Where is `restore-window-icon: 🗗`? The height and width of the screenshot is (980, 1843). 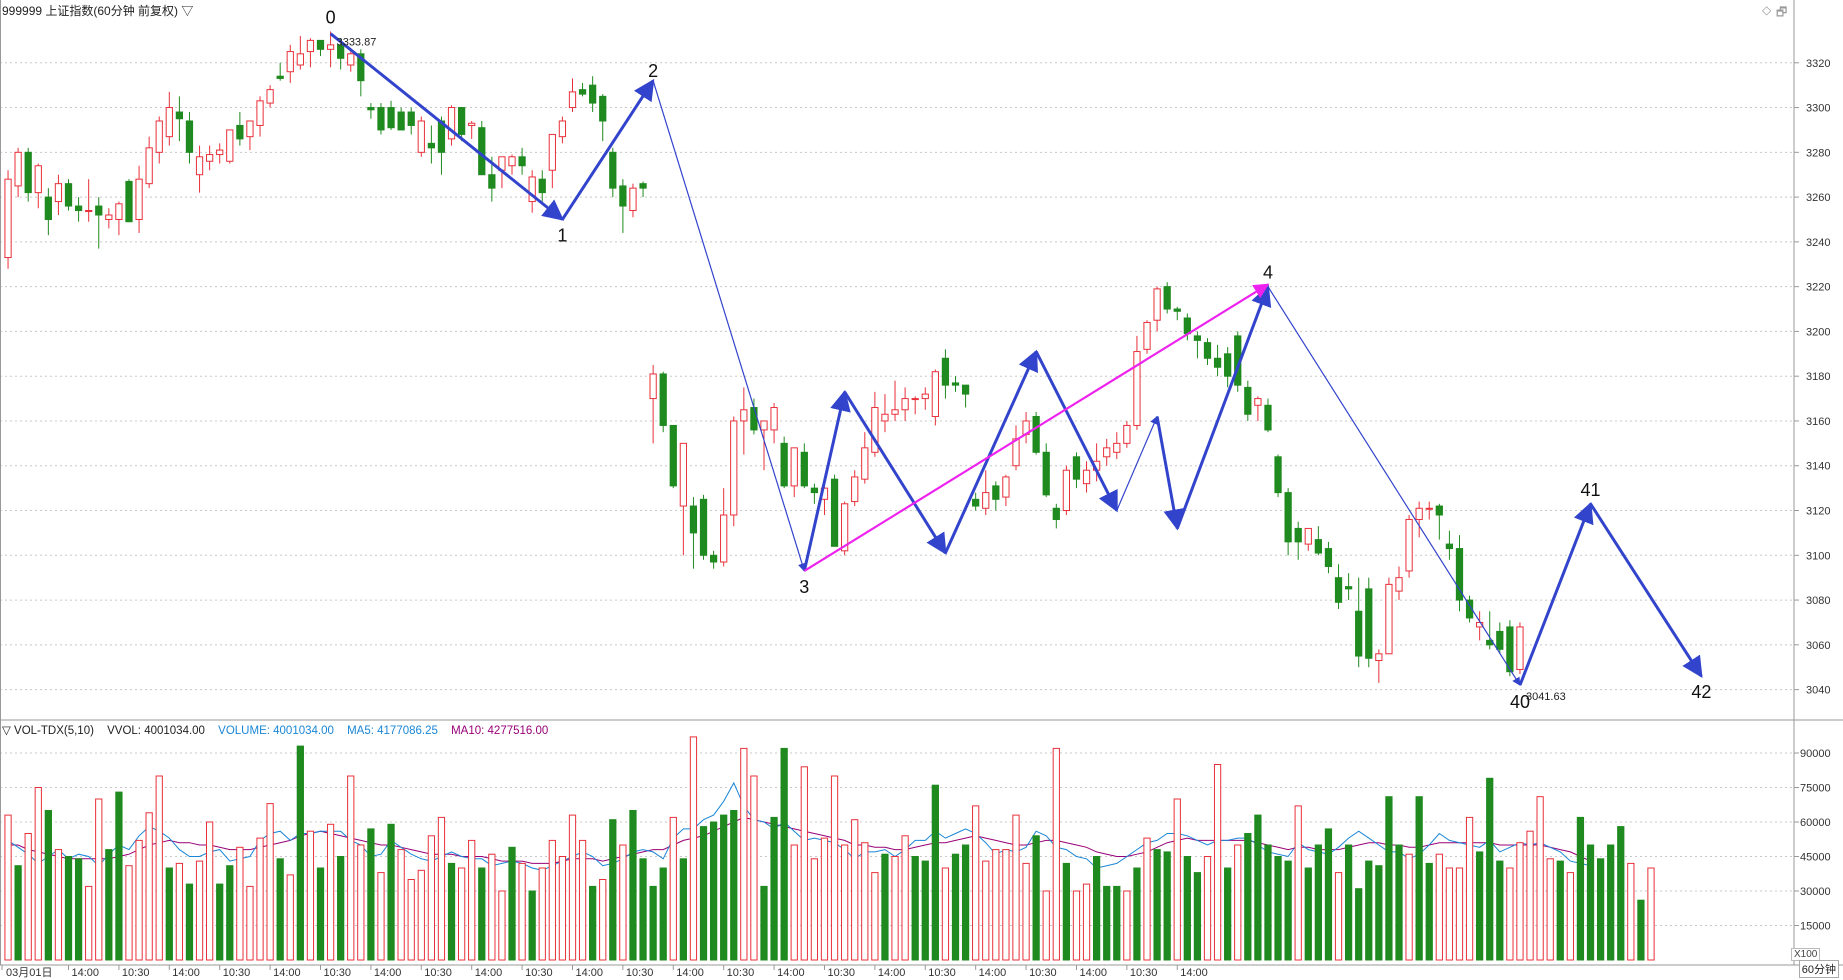
restore-window-icon: 🗗 is located at coordinates (1782, 12).